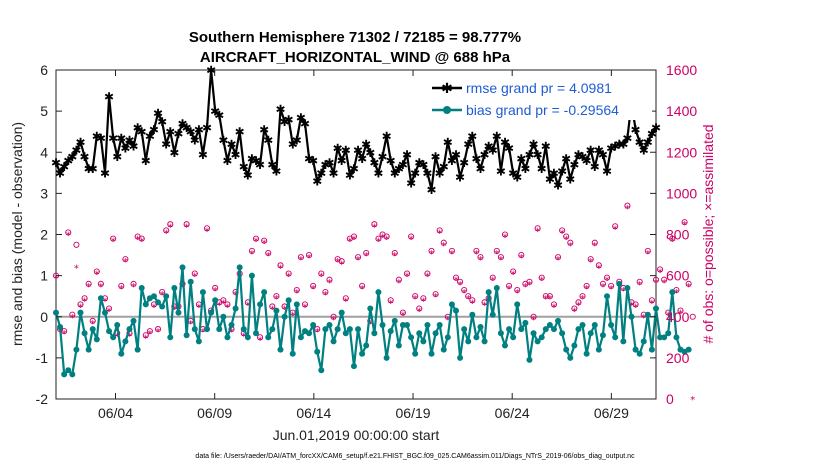 This screenshot has width=830, height=470. I want to click on right-tick-label: 1200, so click(681, 152).